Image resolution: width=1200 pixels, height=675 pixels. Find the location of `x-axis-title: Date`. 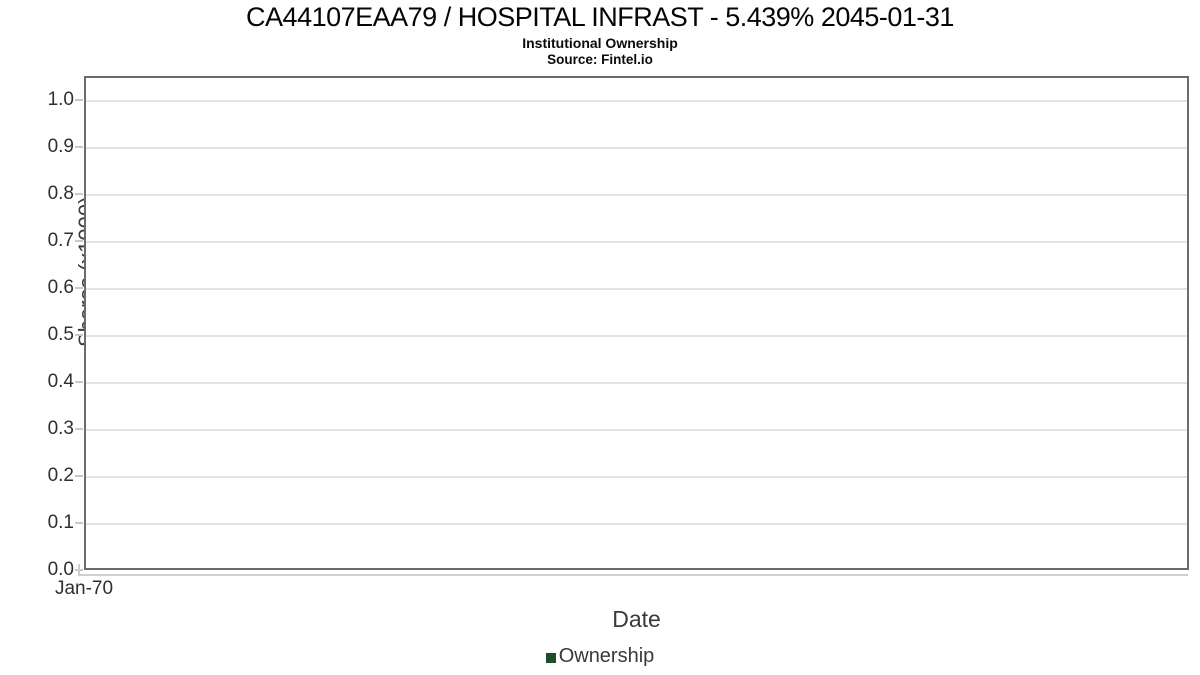

x-axis-title: Date is located at coordinates (636, 619).